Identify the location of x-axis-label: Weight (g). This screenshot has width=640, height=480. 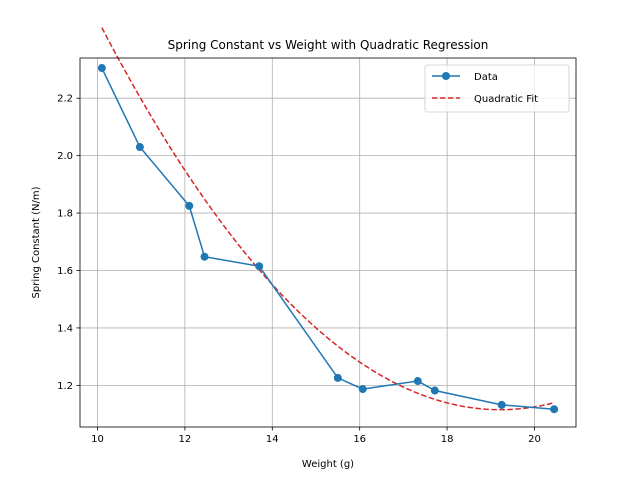
(328, 464).